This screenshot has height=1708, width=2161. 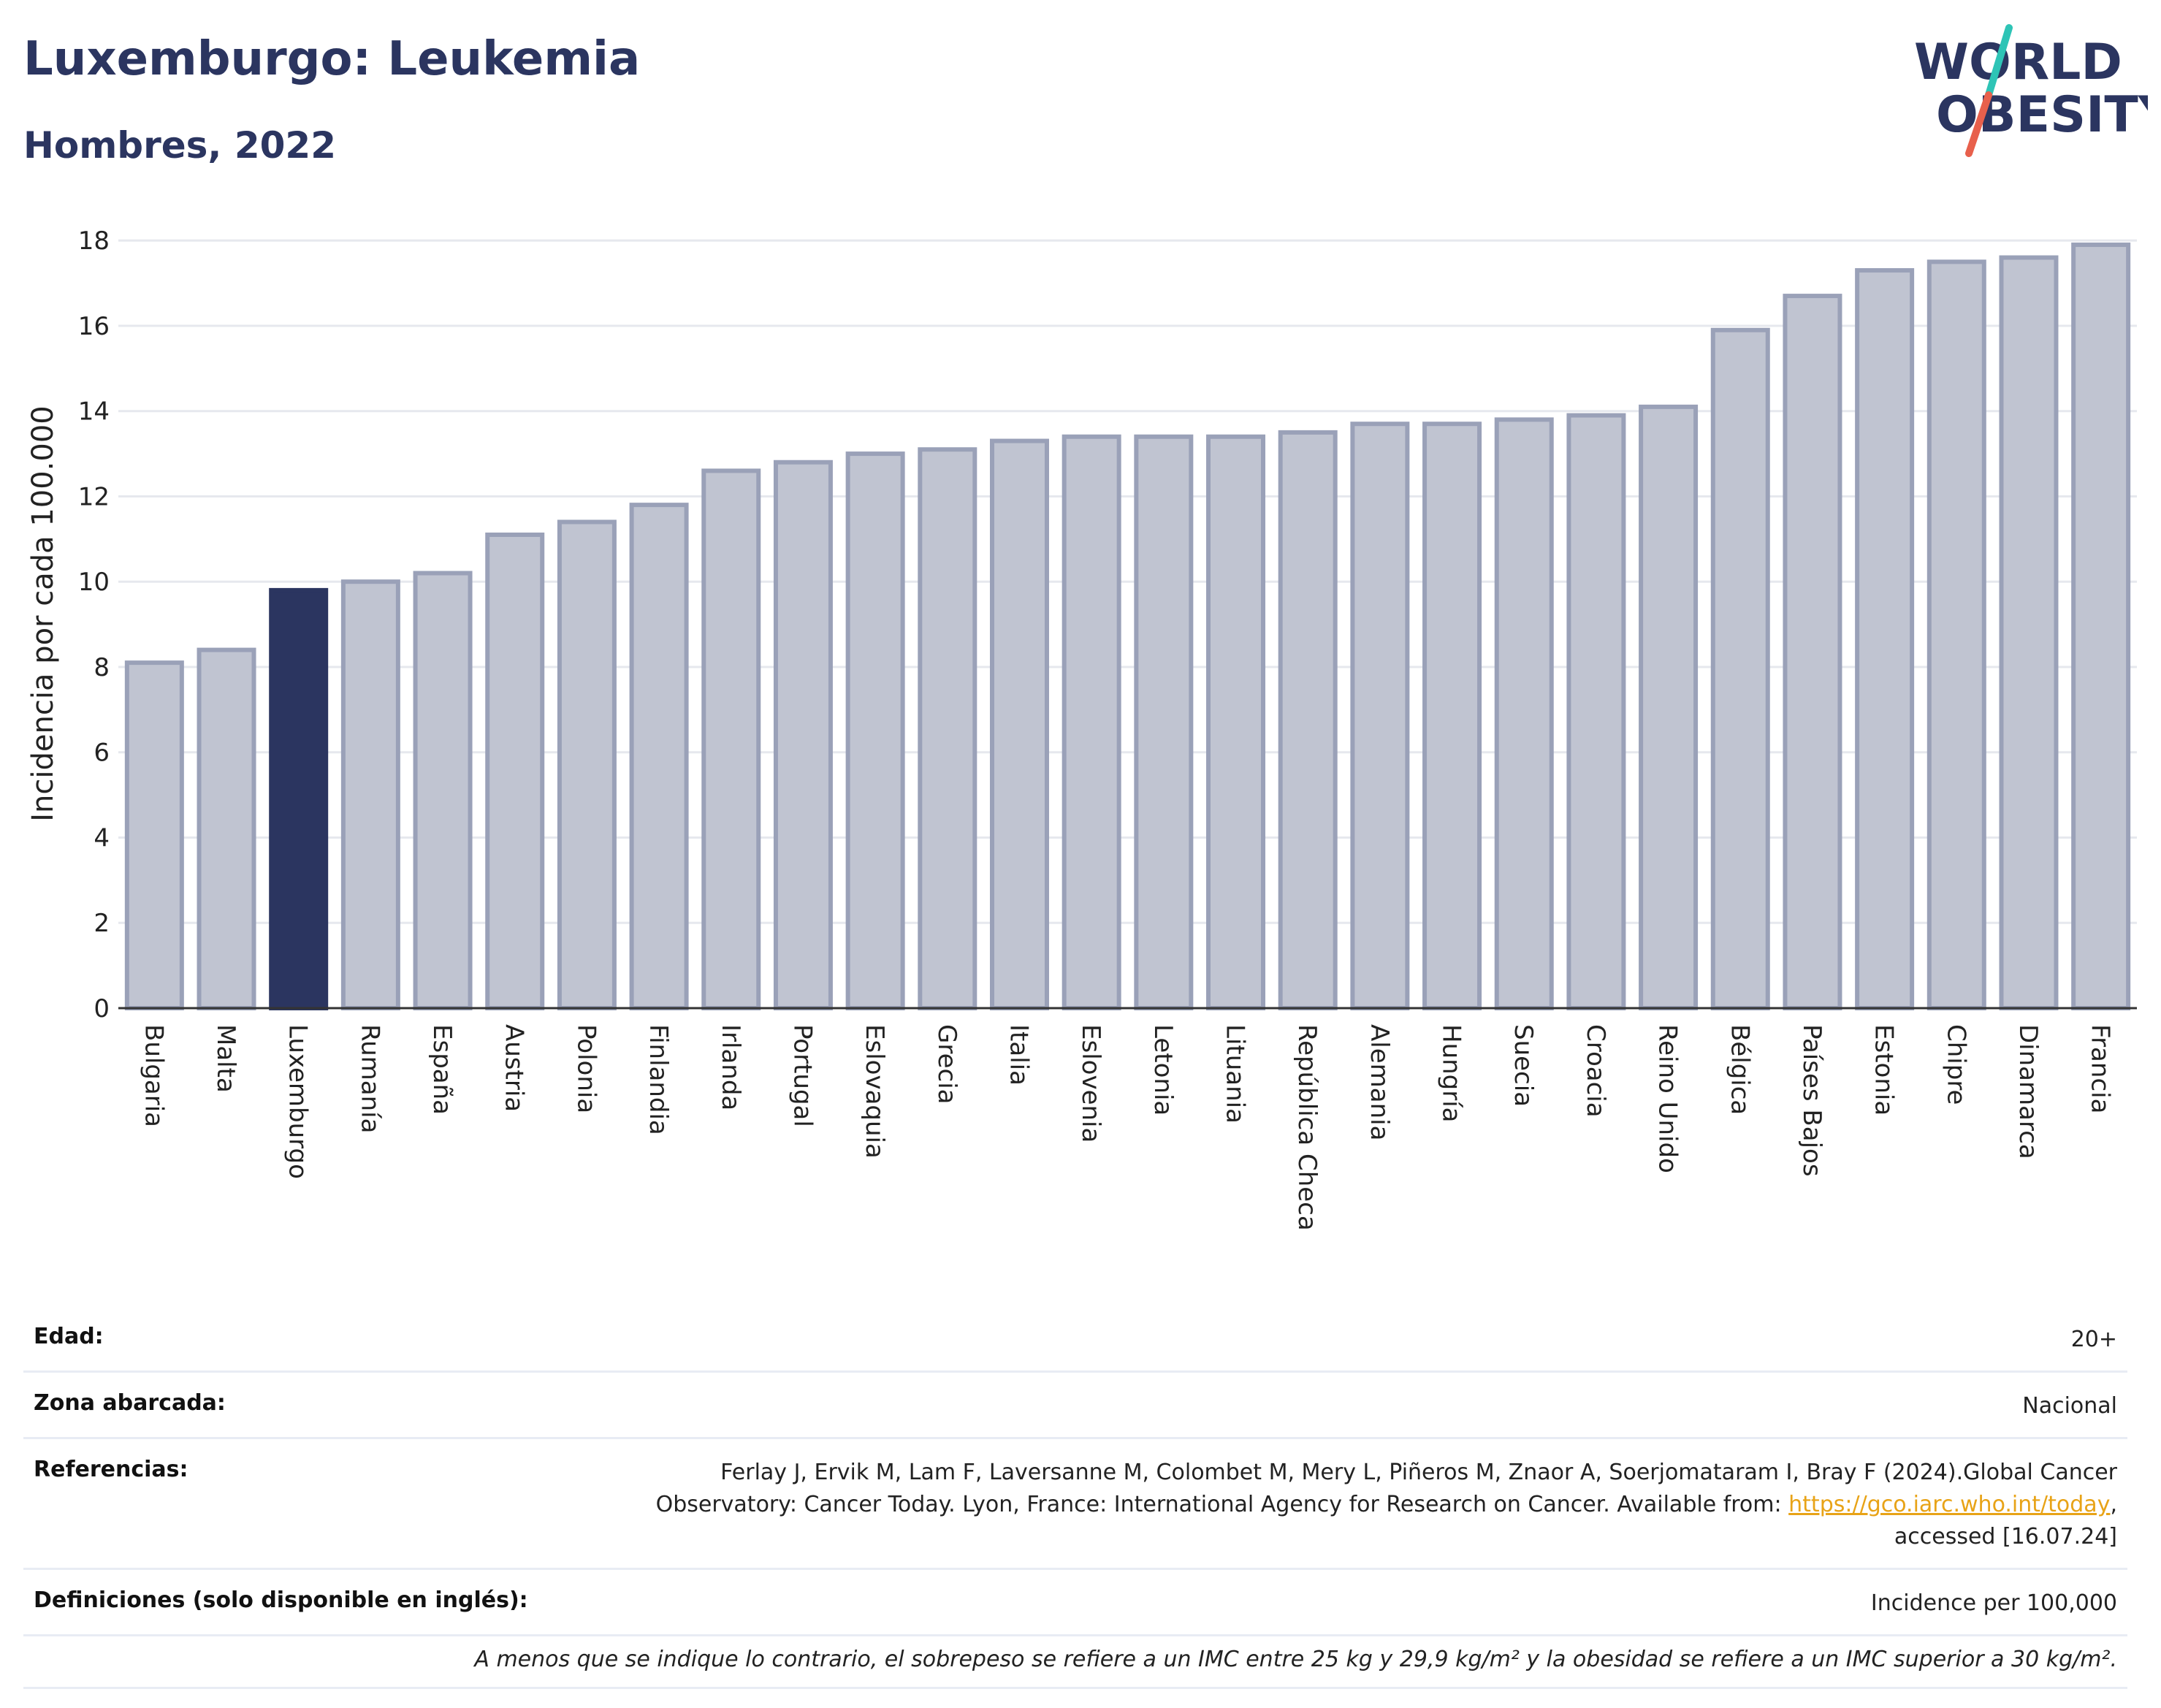 What do you see at coordinates (1596, 1071) in the screenshot?
I see `x-tick-label: Croacia` at bounding box center [1596, 1071].